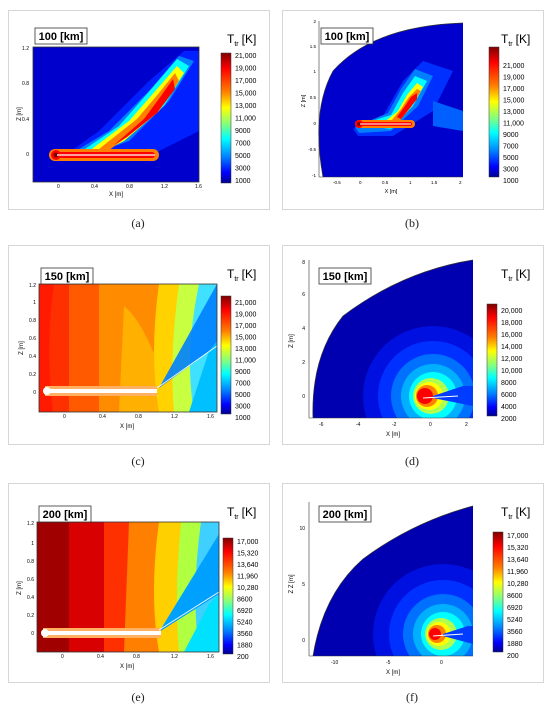  What do you see at coordinates (20, 114) in the screenshot?
I see `y-axis-label-a: Z [m]` at bounding box center [20, 114].